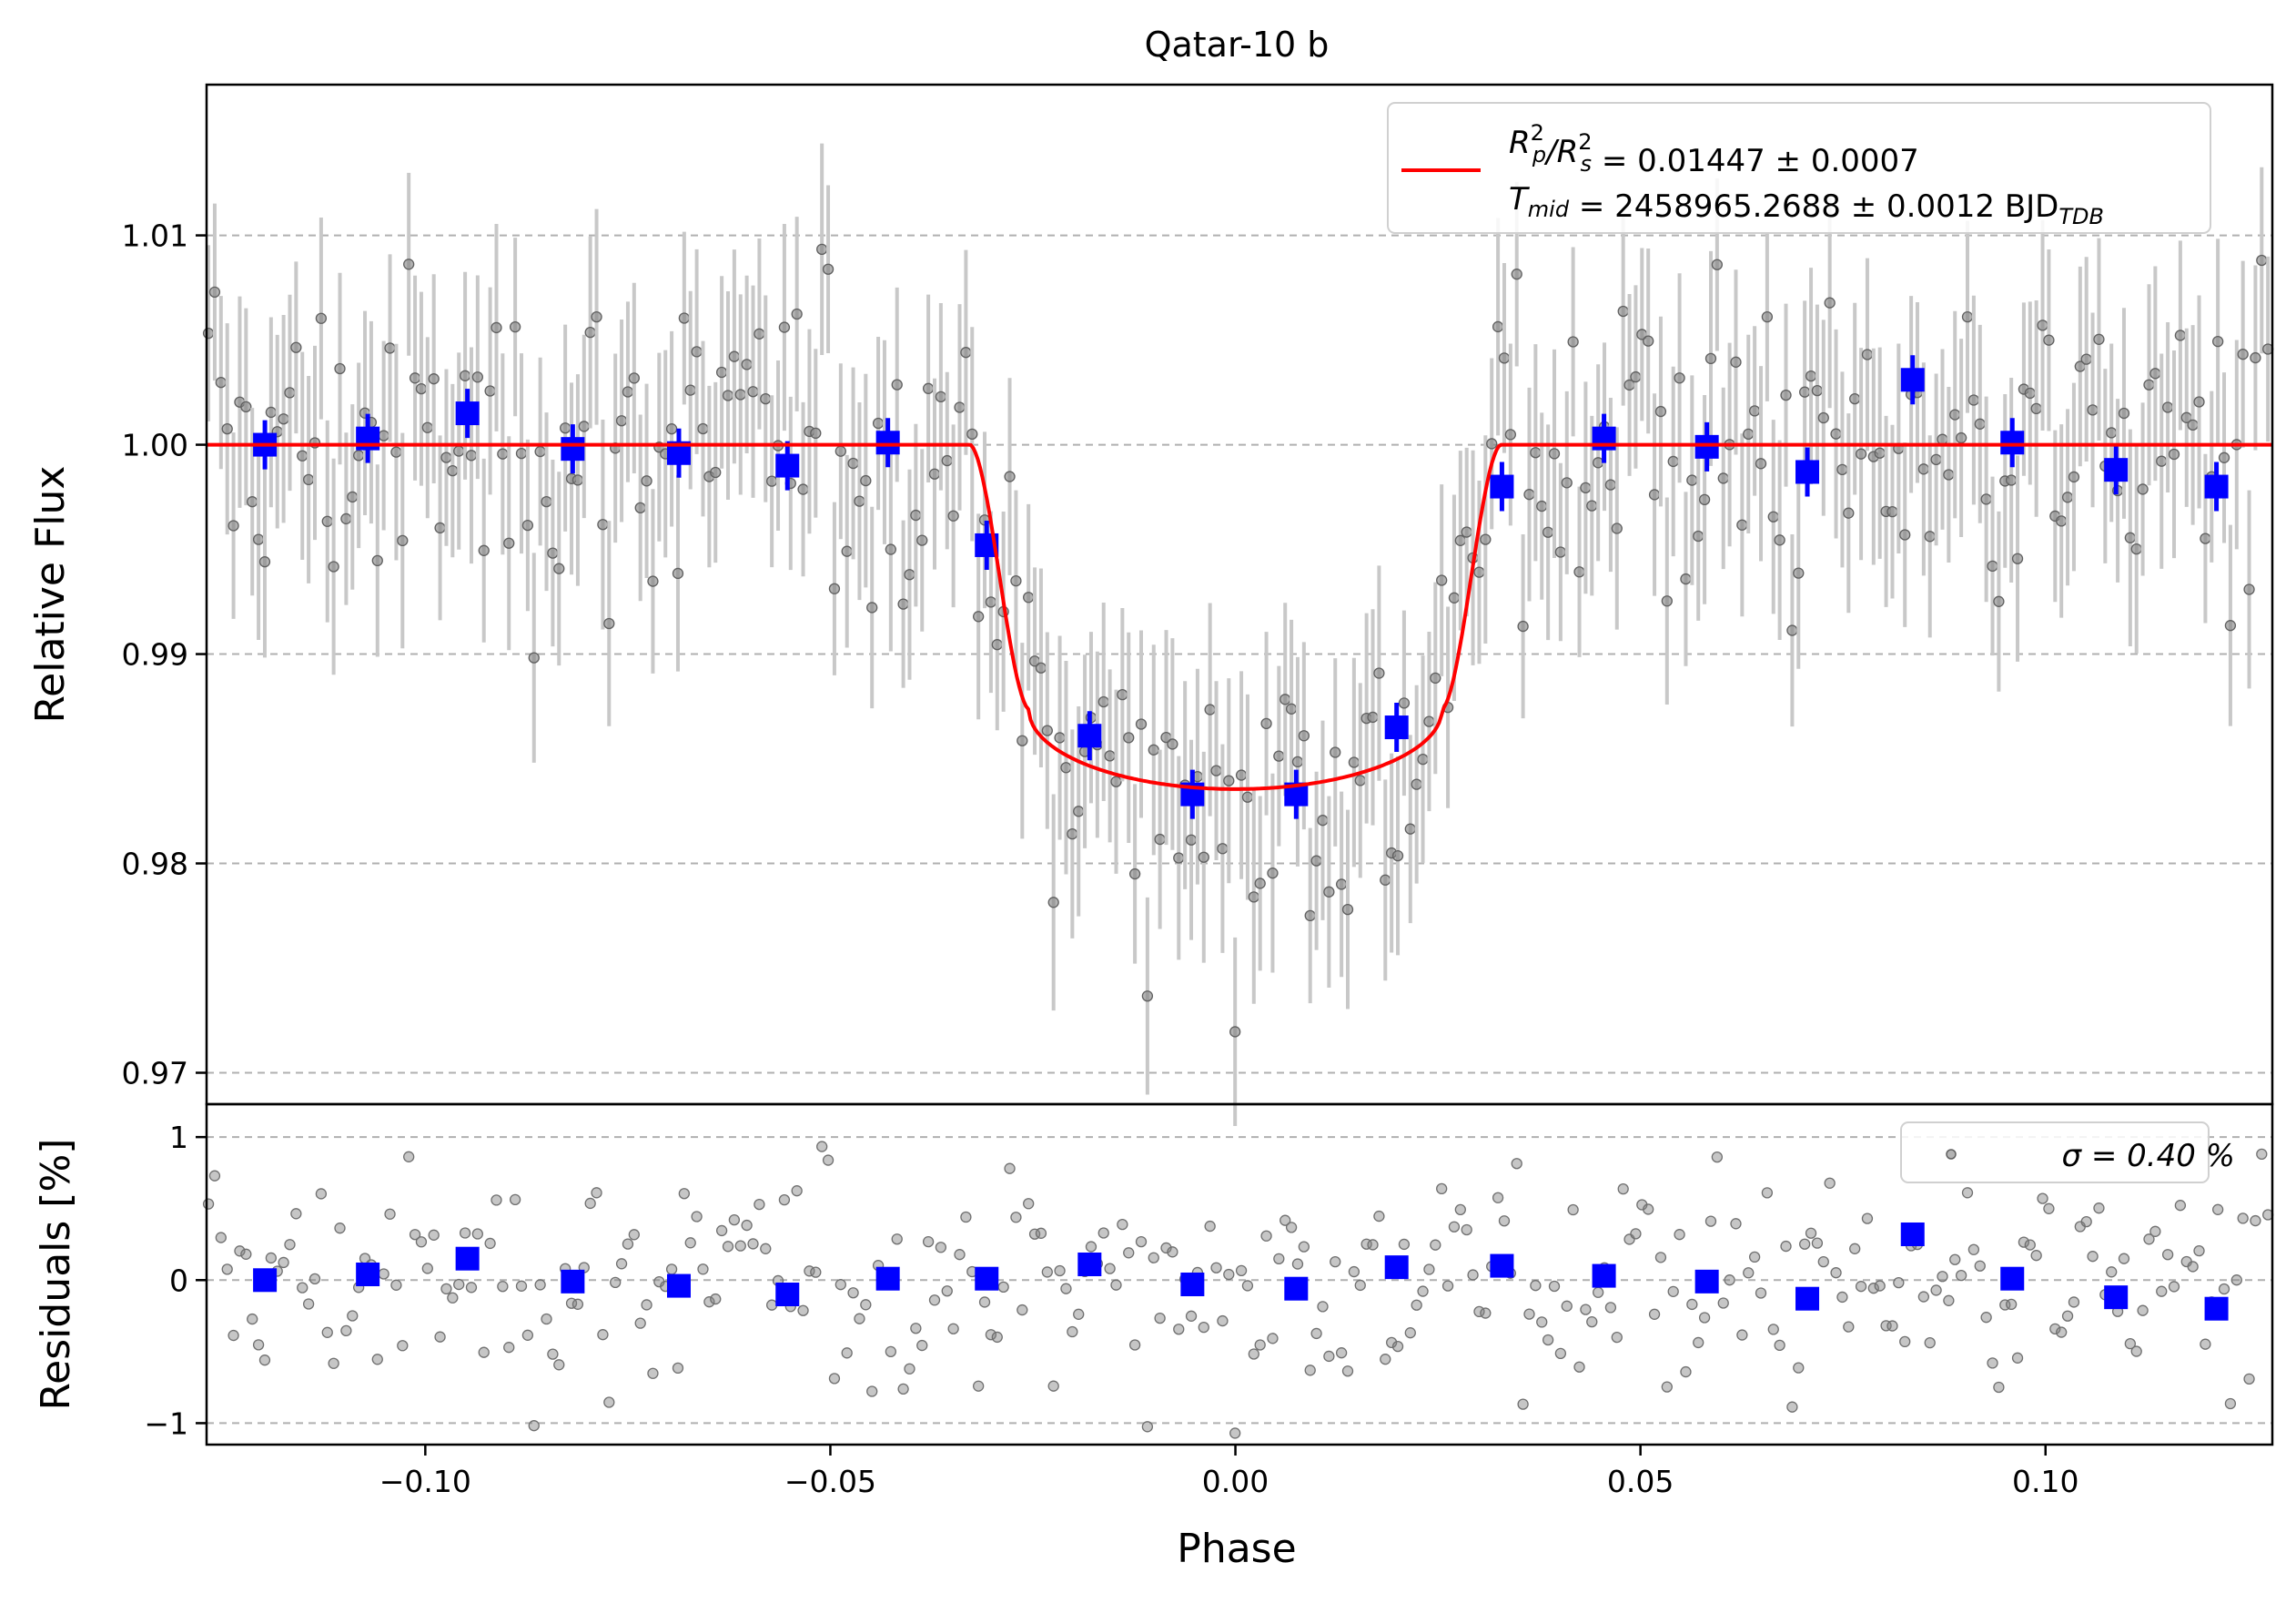 The height and width of the screenshot is (1603, 2296). Describe the element at coordinates (425, 1481) in the screenshot. I see `x-tick-label: −0.10` at that location.